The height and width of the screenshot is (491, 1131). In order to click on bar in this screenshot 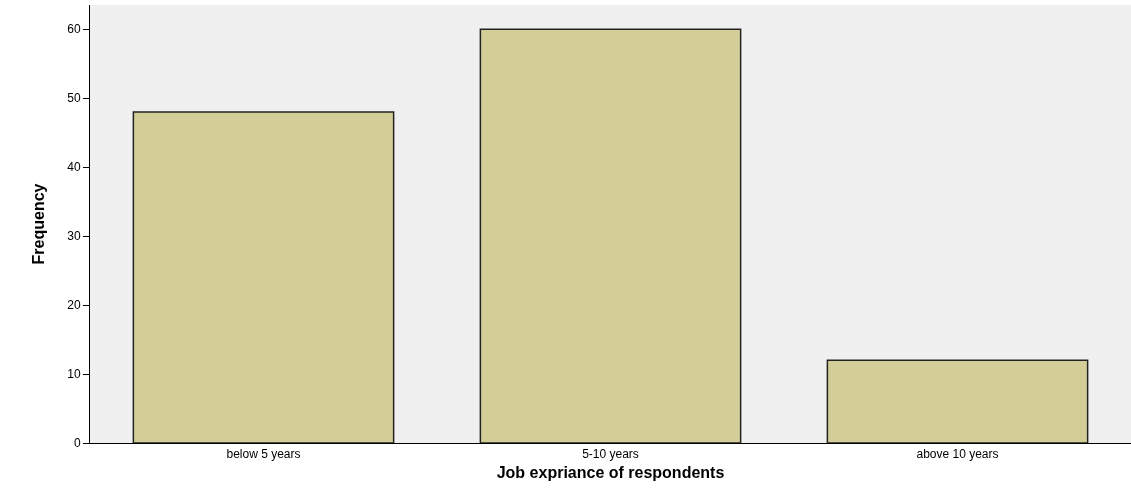, I will do `click(957, 401)`.